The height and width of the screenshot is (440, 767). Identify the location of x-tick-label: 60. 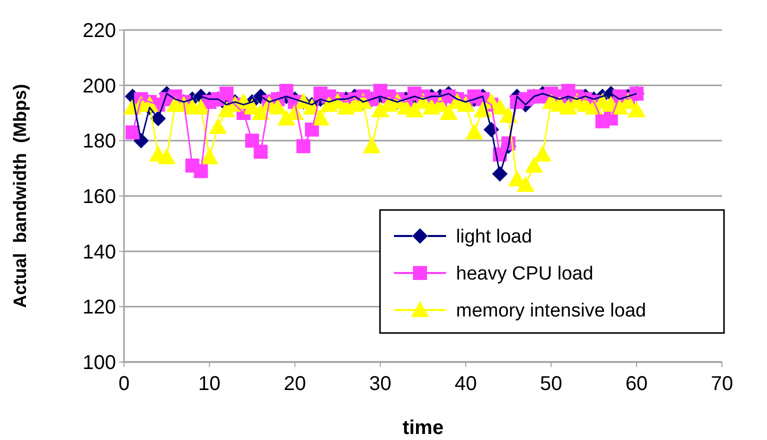
(636, 384).